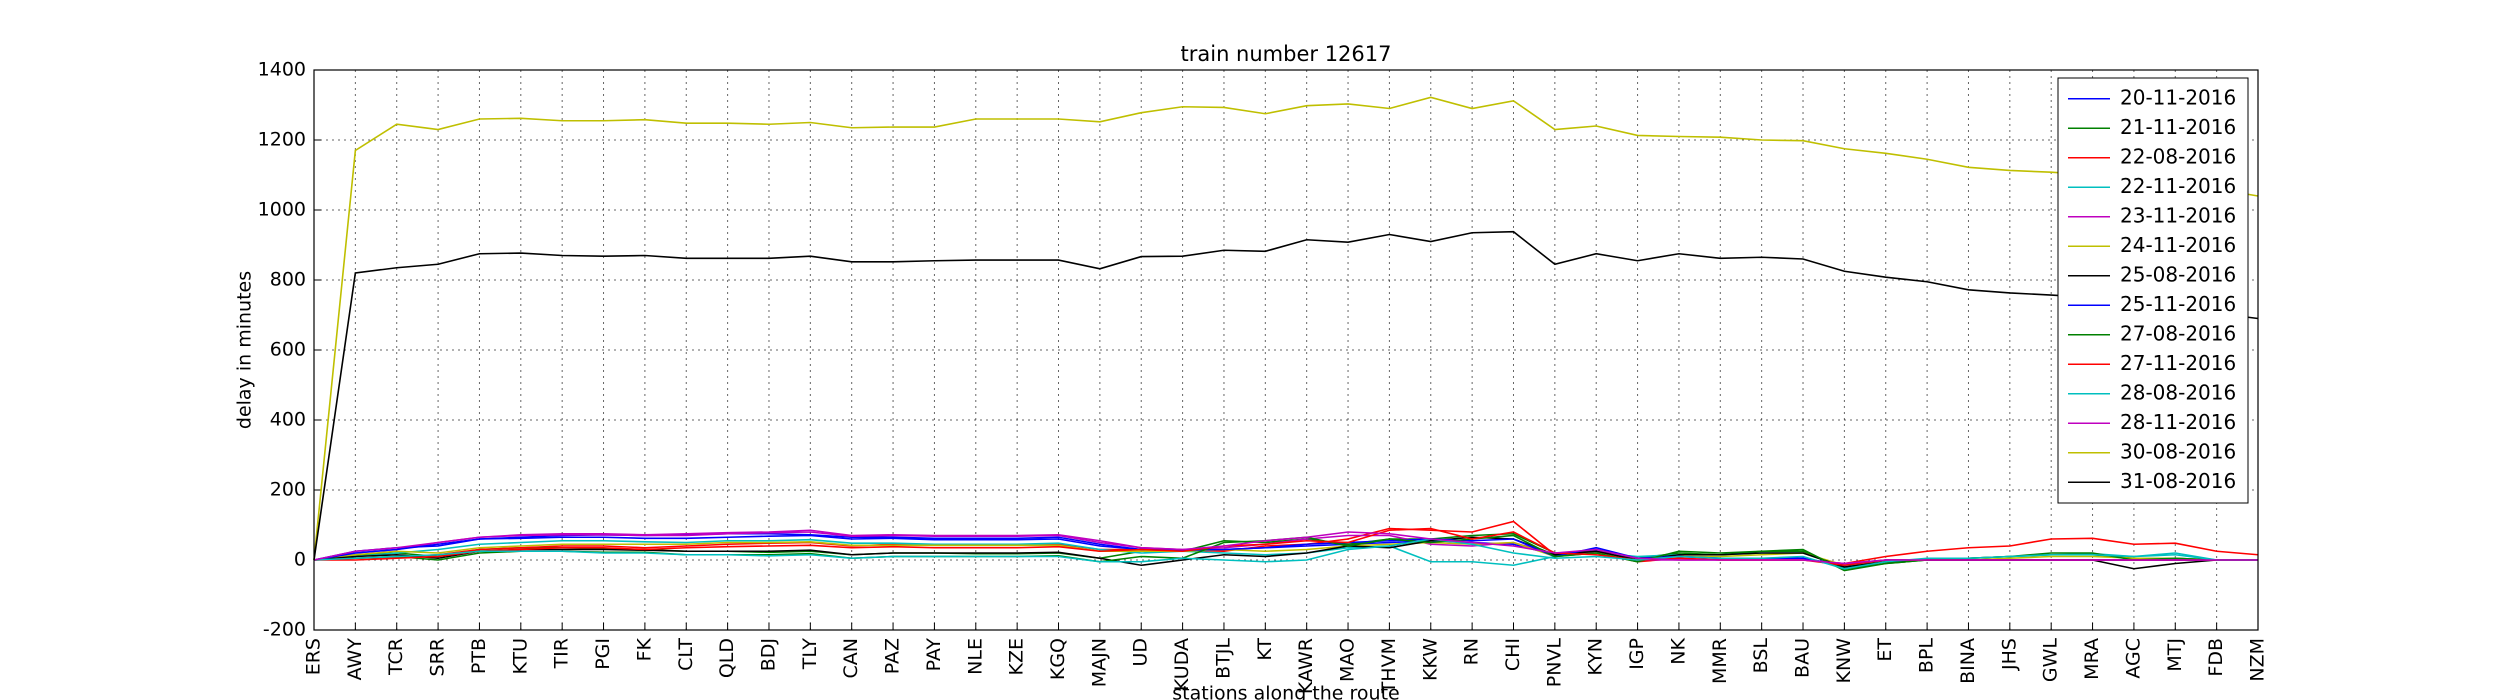 The image size is (2500, 700). Describe the element at coordinates (2178, 215) in the screenshot. I see `legend-label: 23-11-2016` at that location.